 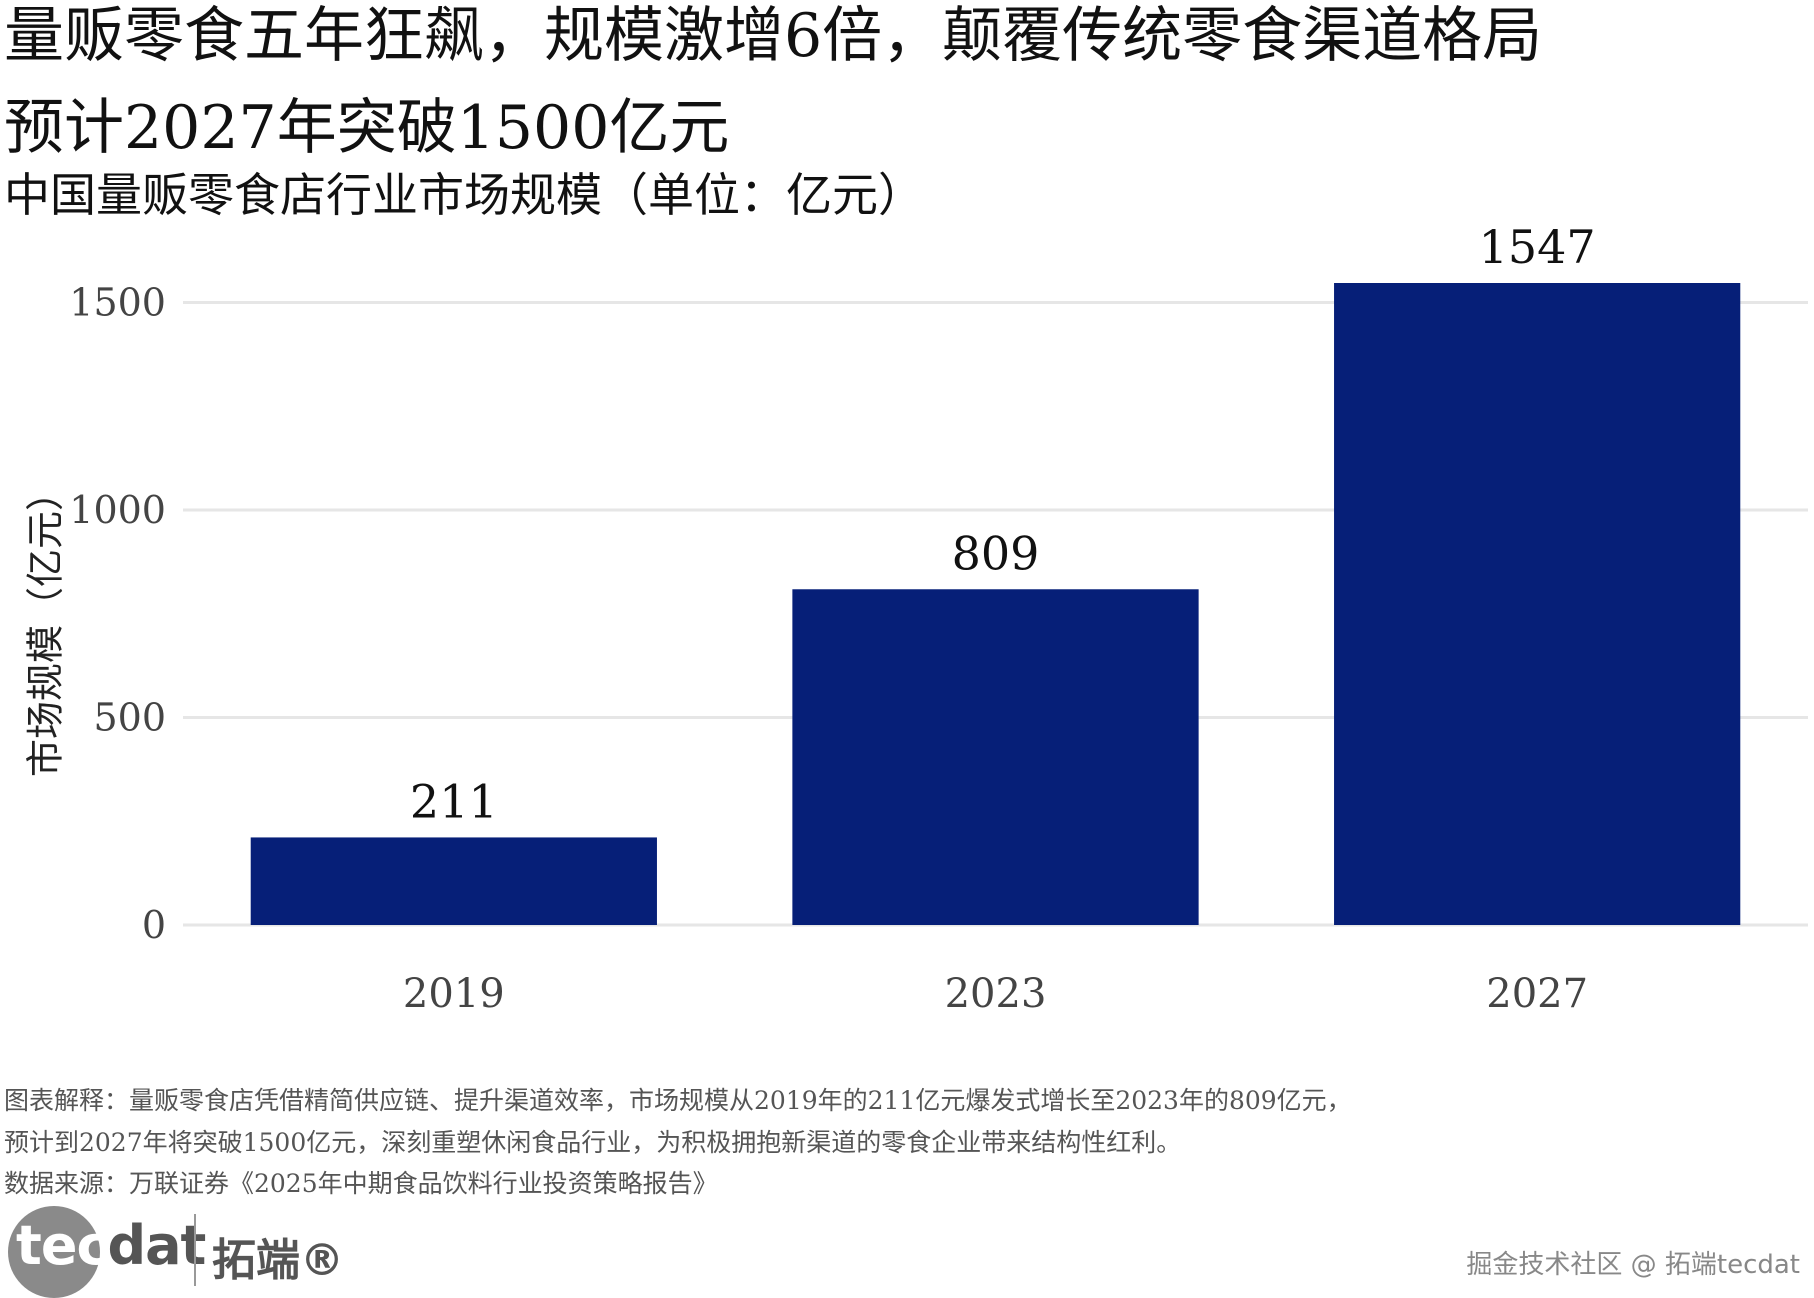 I want to click on data-label-2023: 809, so click(x=996, y=553).